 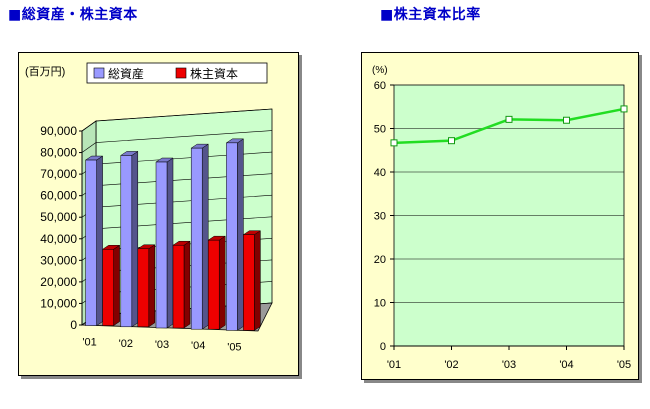 What do you see at coordinates (214, 73) in the screenshot?
I see `legend-label: 株主資本` at bounding box center [214, 73].